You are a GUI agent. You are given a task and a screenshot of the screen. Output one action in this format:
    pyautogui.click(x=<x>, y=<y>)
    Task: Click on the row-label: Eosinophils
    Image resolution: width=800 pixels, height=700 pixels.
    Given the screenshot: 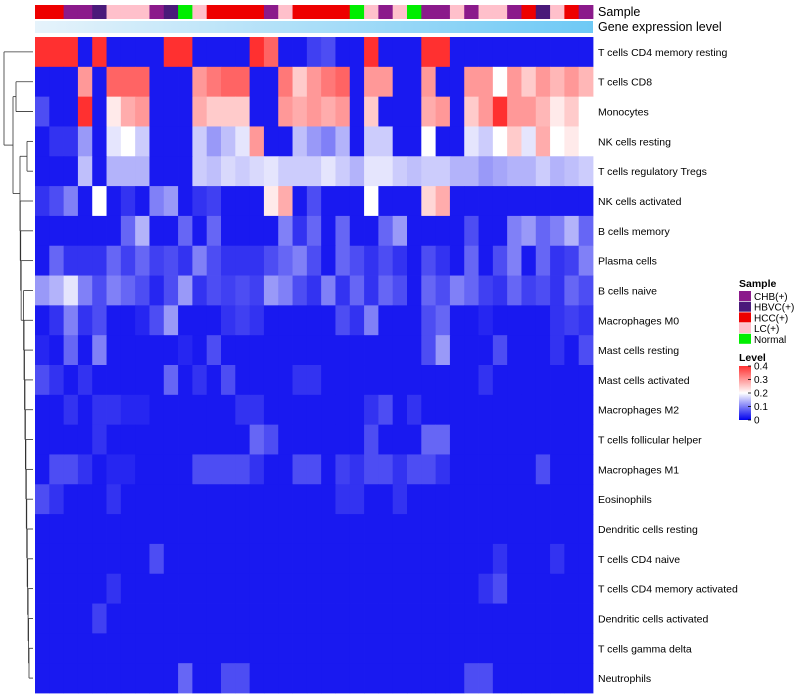 What is the action you would take?
    pyautogui.click(x=625, y=500)
    